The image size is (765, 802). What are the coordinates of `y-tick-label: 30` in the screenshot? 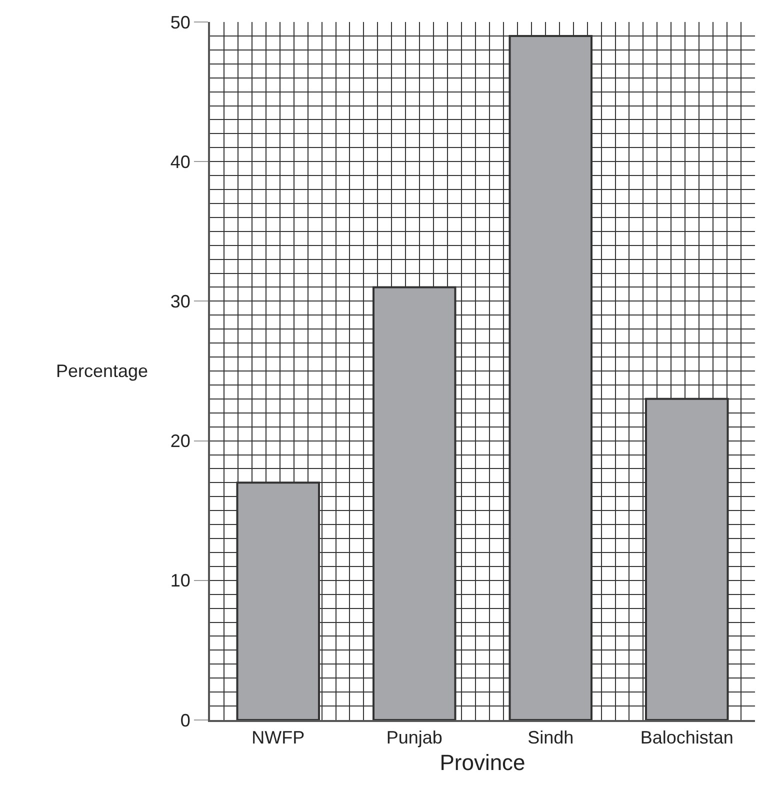 It's located at (180, 302).